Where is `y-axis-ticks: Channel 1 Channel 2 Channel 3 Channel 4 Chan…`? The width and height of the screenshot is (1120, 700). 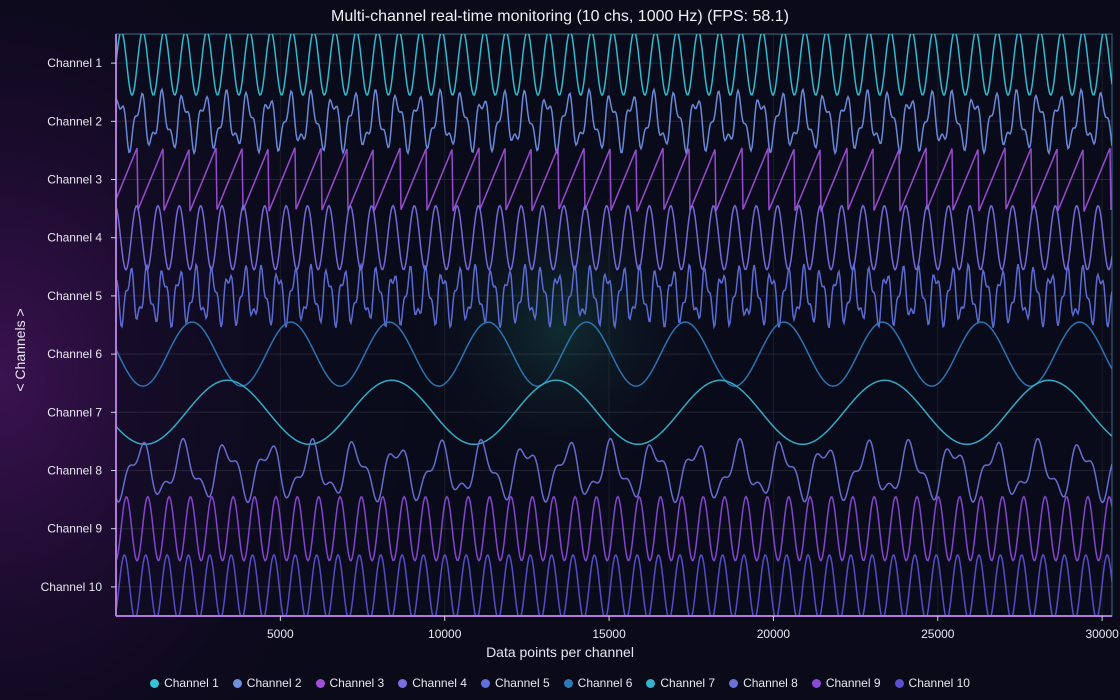 y-axis-ticks: Channel 1 Channel 2 Channel 3 Channel 4 Chan… is located at coordinates (78, 325).